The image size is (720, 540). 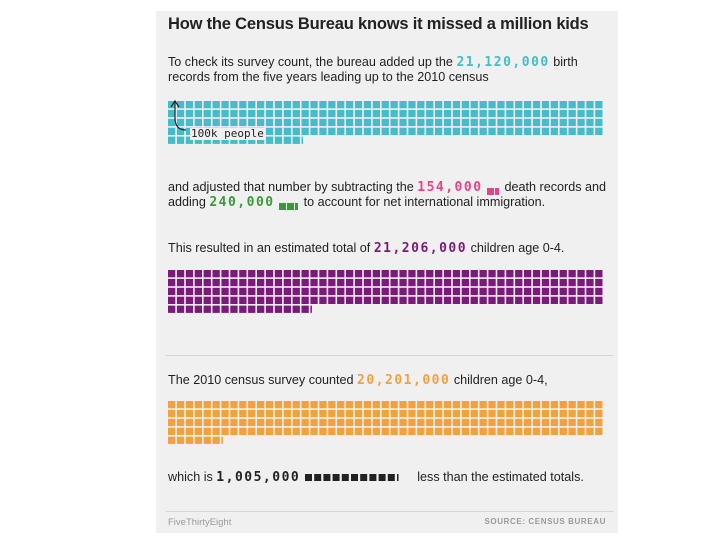 I want to click on gap-squares, so click(x=351, y=478).